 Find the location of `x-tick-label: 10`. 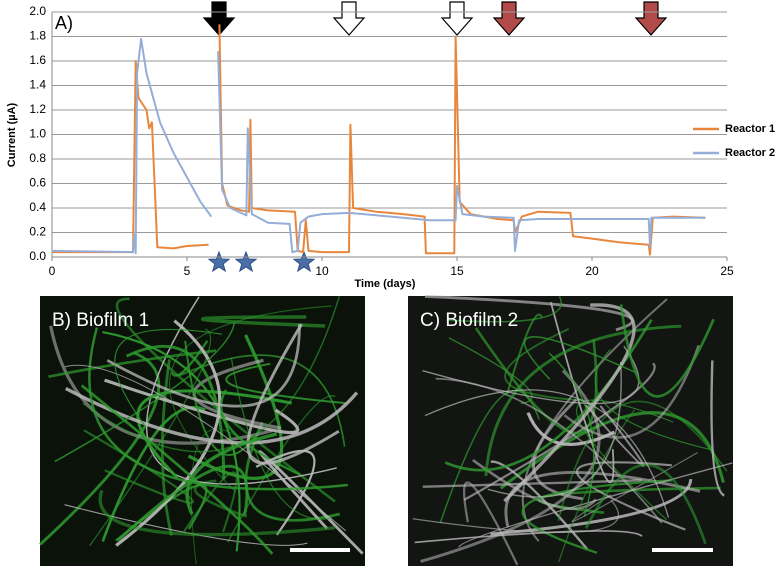

x-tick-label: 10 is located at coordinates (322, 271).